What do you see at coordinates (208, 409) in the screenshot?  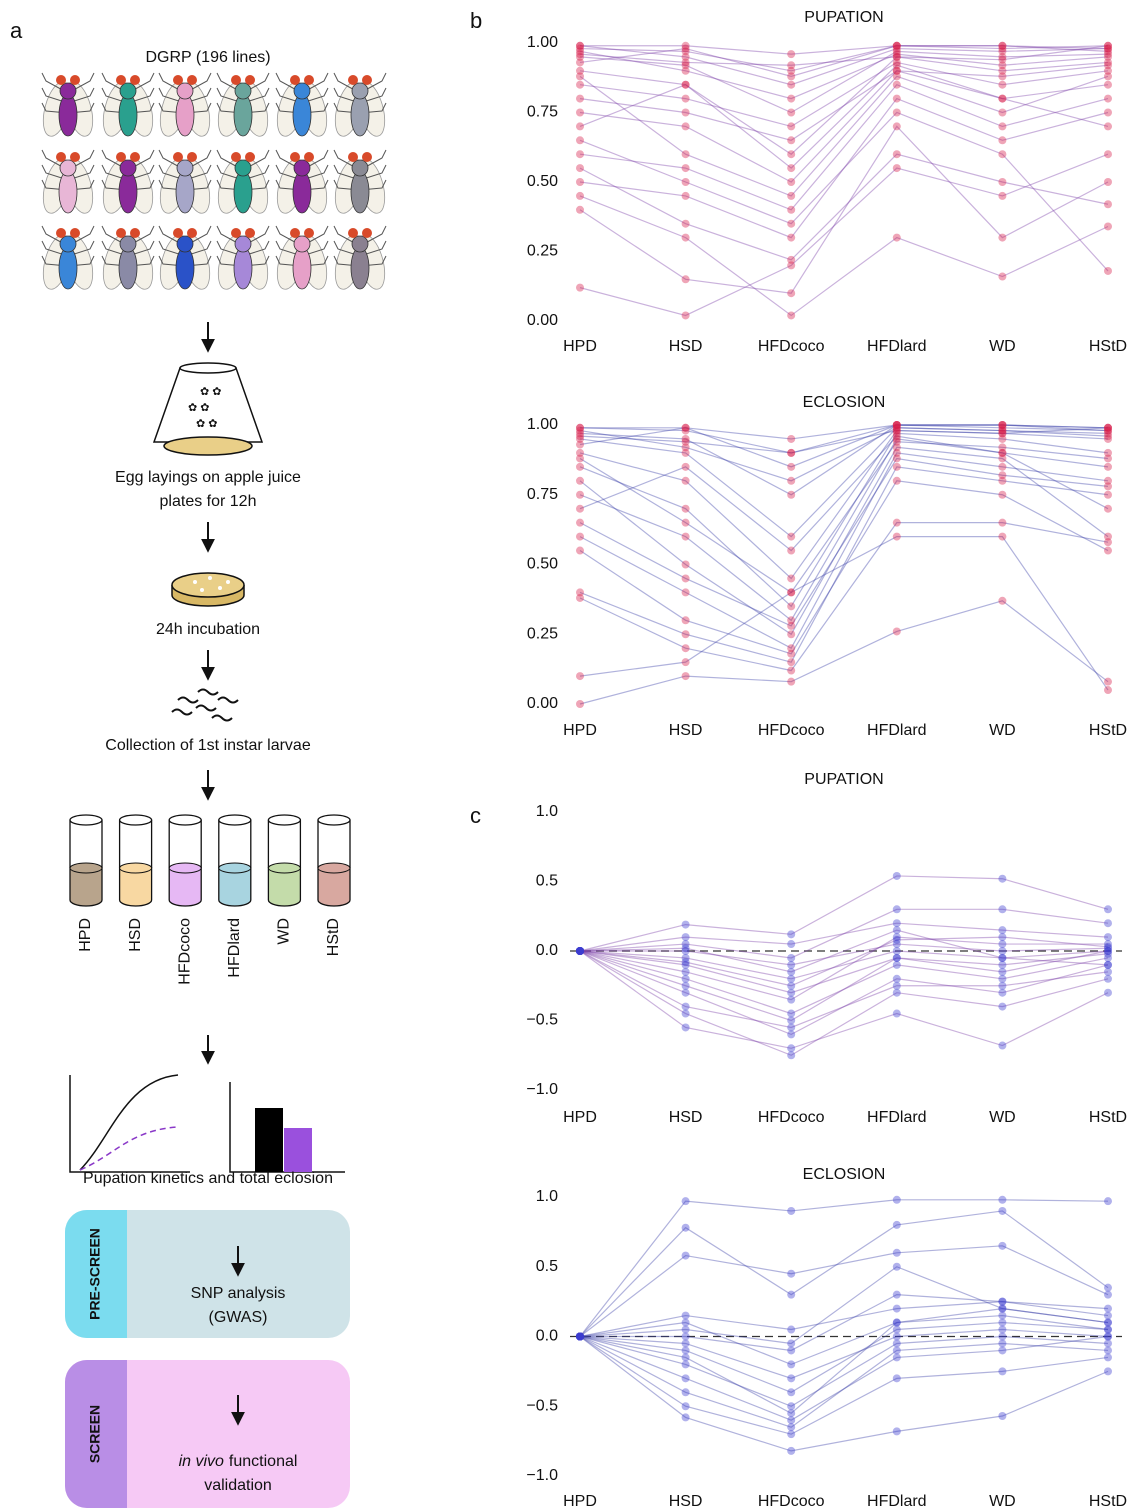 I see `egg-vial: ✿ ✿ ✿ ✿ ✿ ✿` at bounding box center [208, 409].